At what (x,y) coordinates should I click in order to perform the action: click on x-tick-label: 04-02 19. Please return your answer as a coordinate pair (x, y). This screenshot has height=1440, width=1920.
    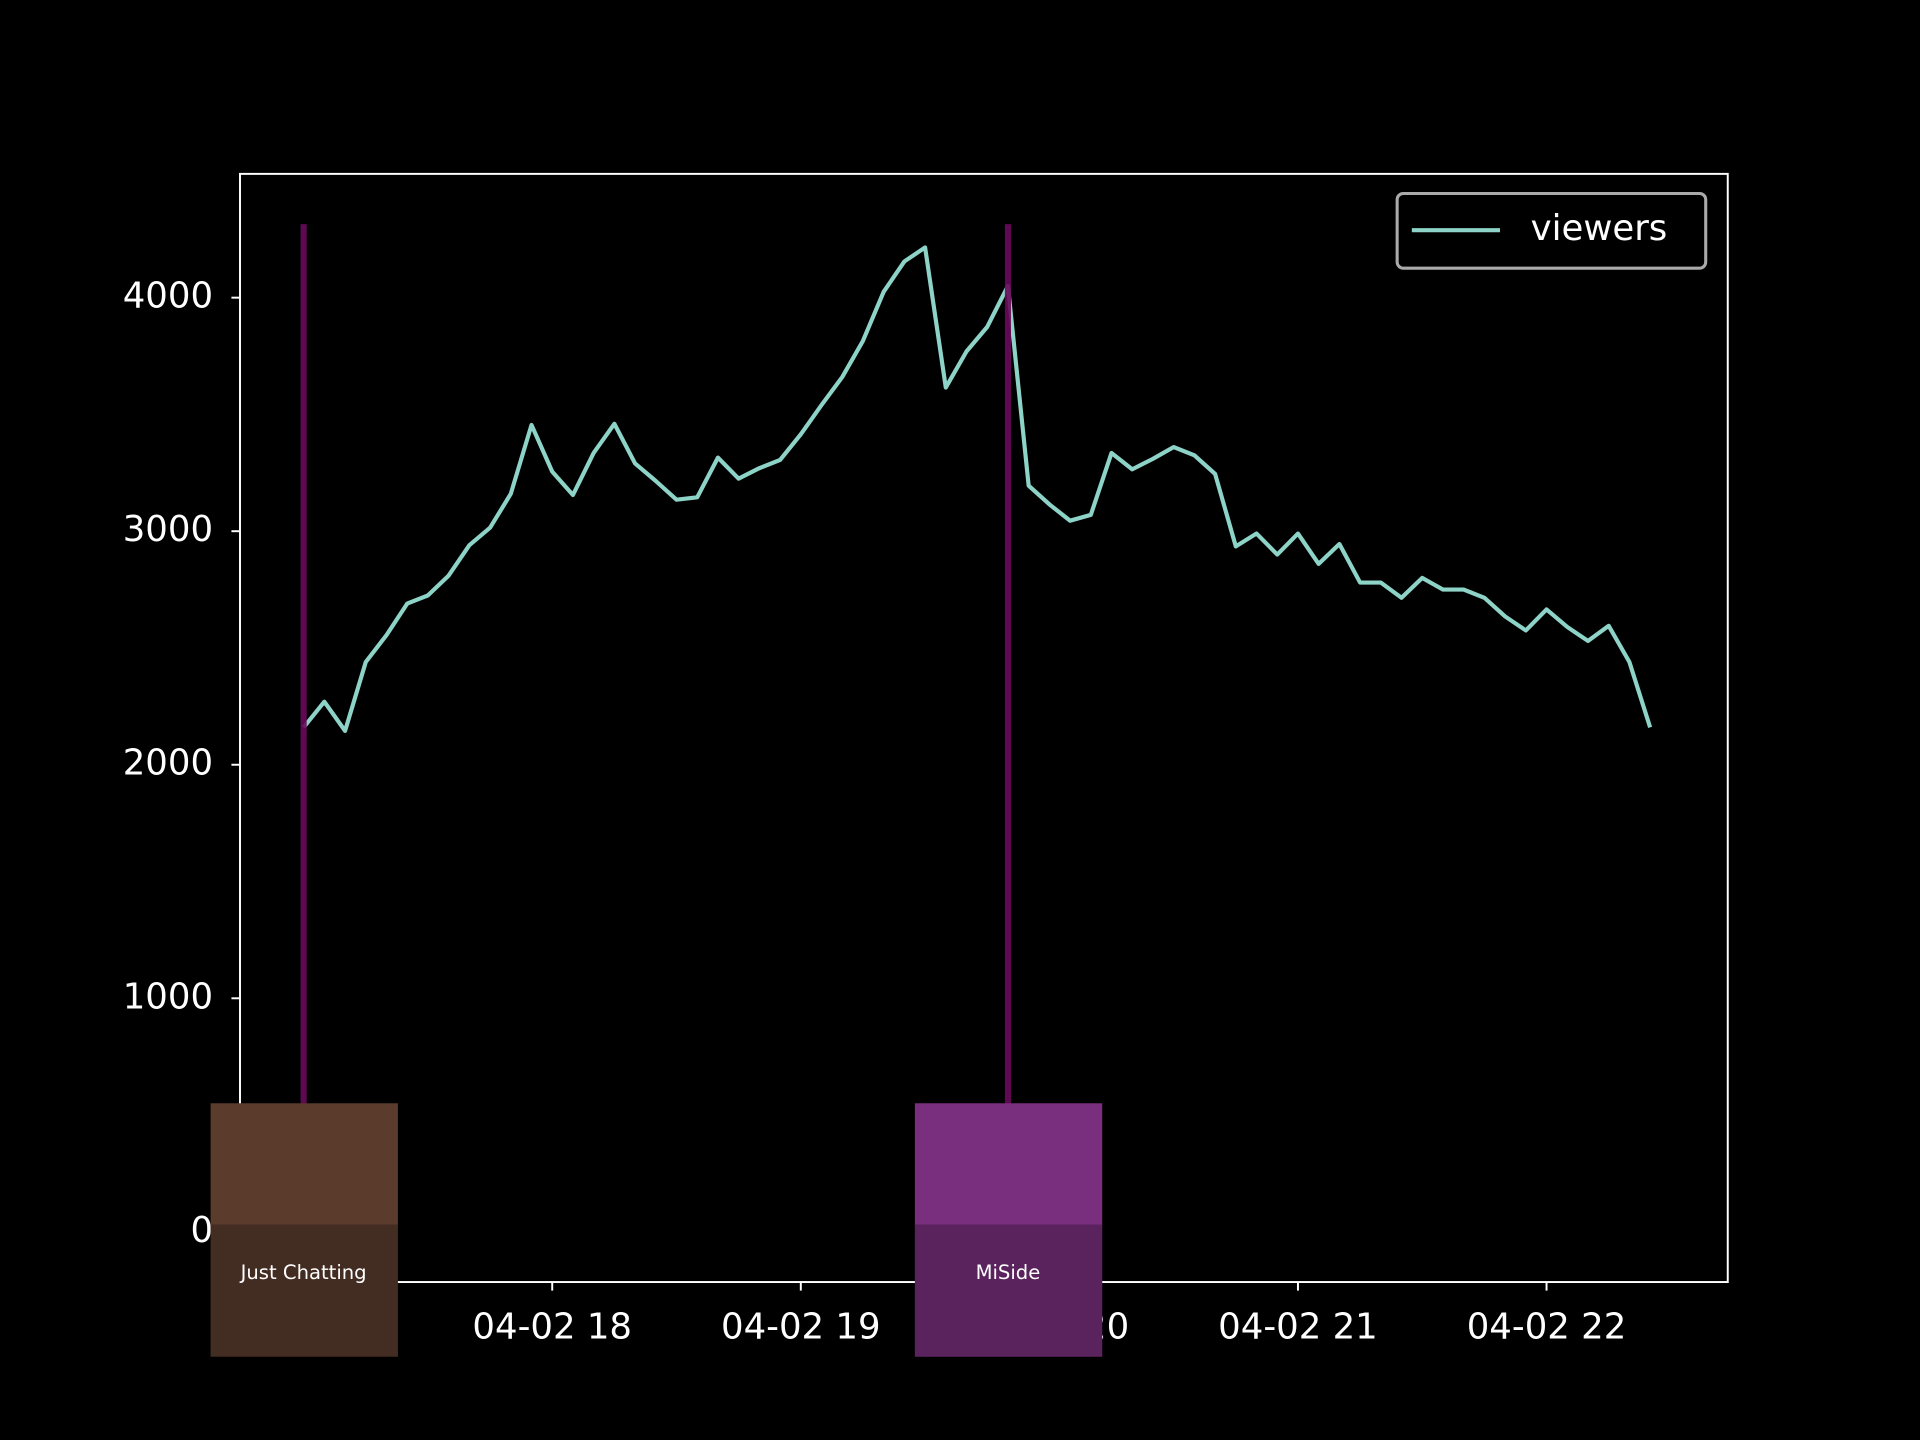
    Looking at the image, I should click on (801, 1327).